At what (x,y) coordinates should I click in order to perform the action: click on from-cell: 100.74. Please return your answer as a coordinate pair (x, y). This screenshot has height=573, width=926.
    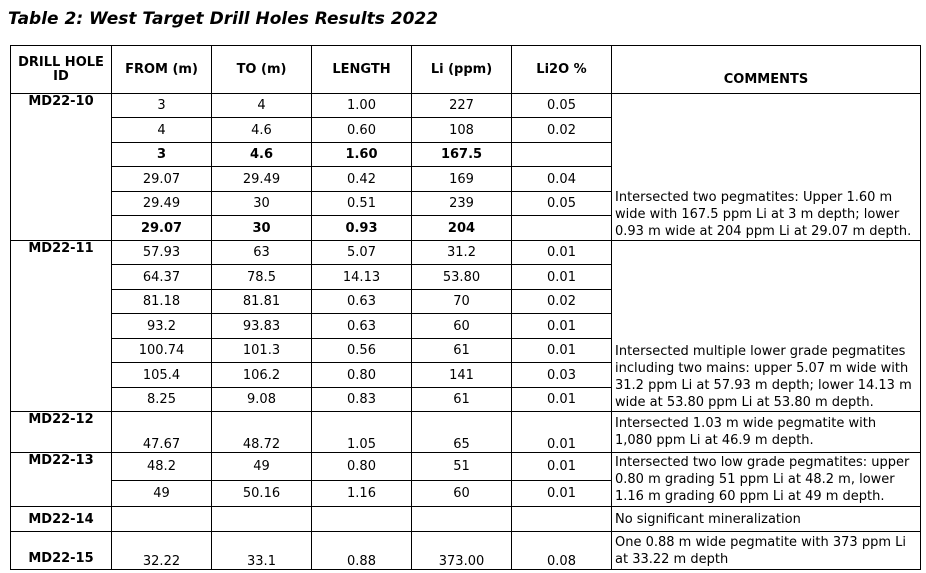
    Looking at the image, I should click on (161, 350).